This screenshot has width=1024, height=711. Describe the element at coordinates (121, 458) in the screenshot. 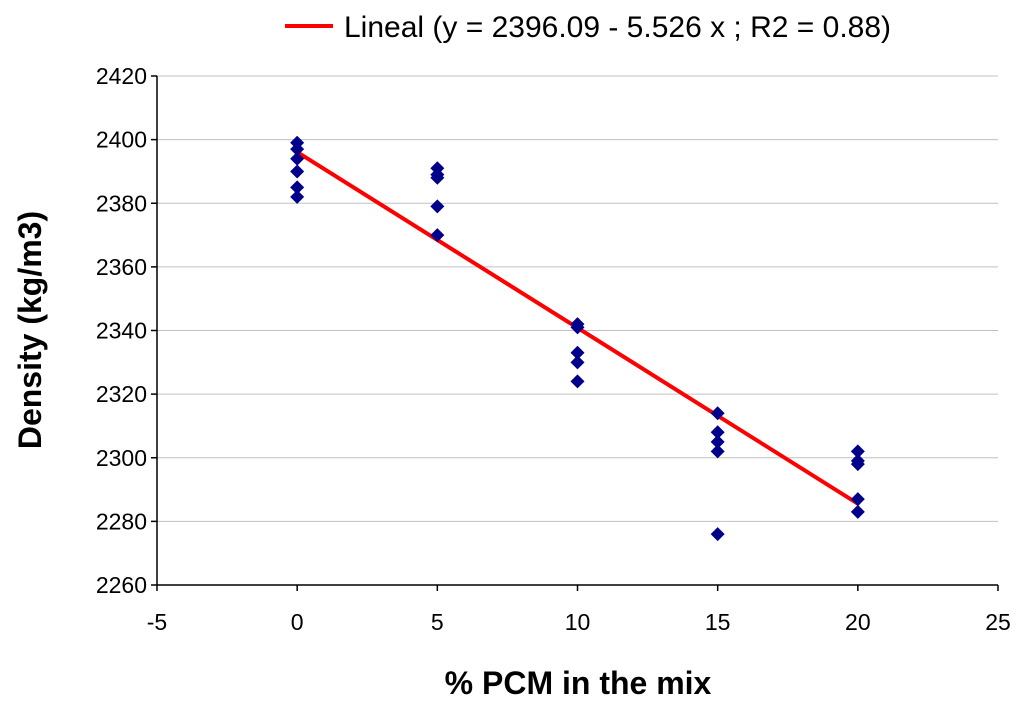

I see `y-tick-label: 2300` at that location.